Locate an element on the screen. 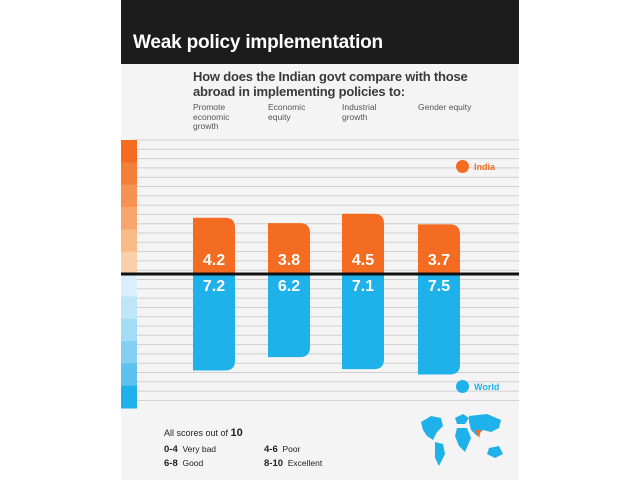 This screenshot has height=480, width=640. chart-title: Weak policy implementation is located at coordinates (258, 42).